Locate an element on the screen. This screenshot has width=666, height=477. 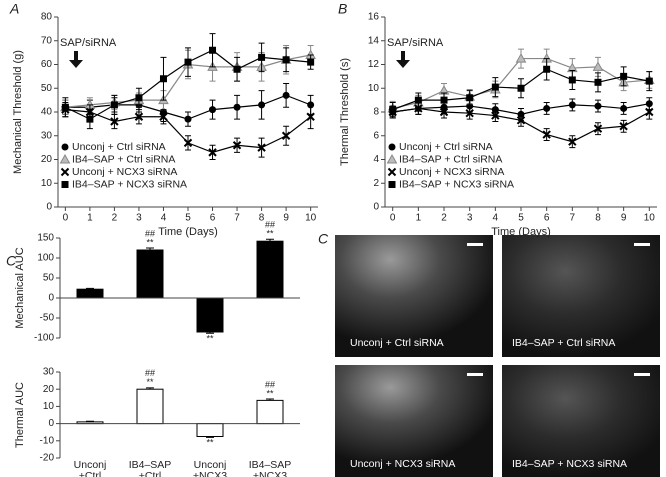
panel-label: A is located at coordinates (14, 9).